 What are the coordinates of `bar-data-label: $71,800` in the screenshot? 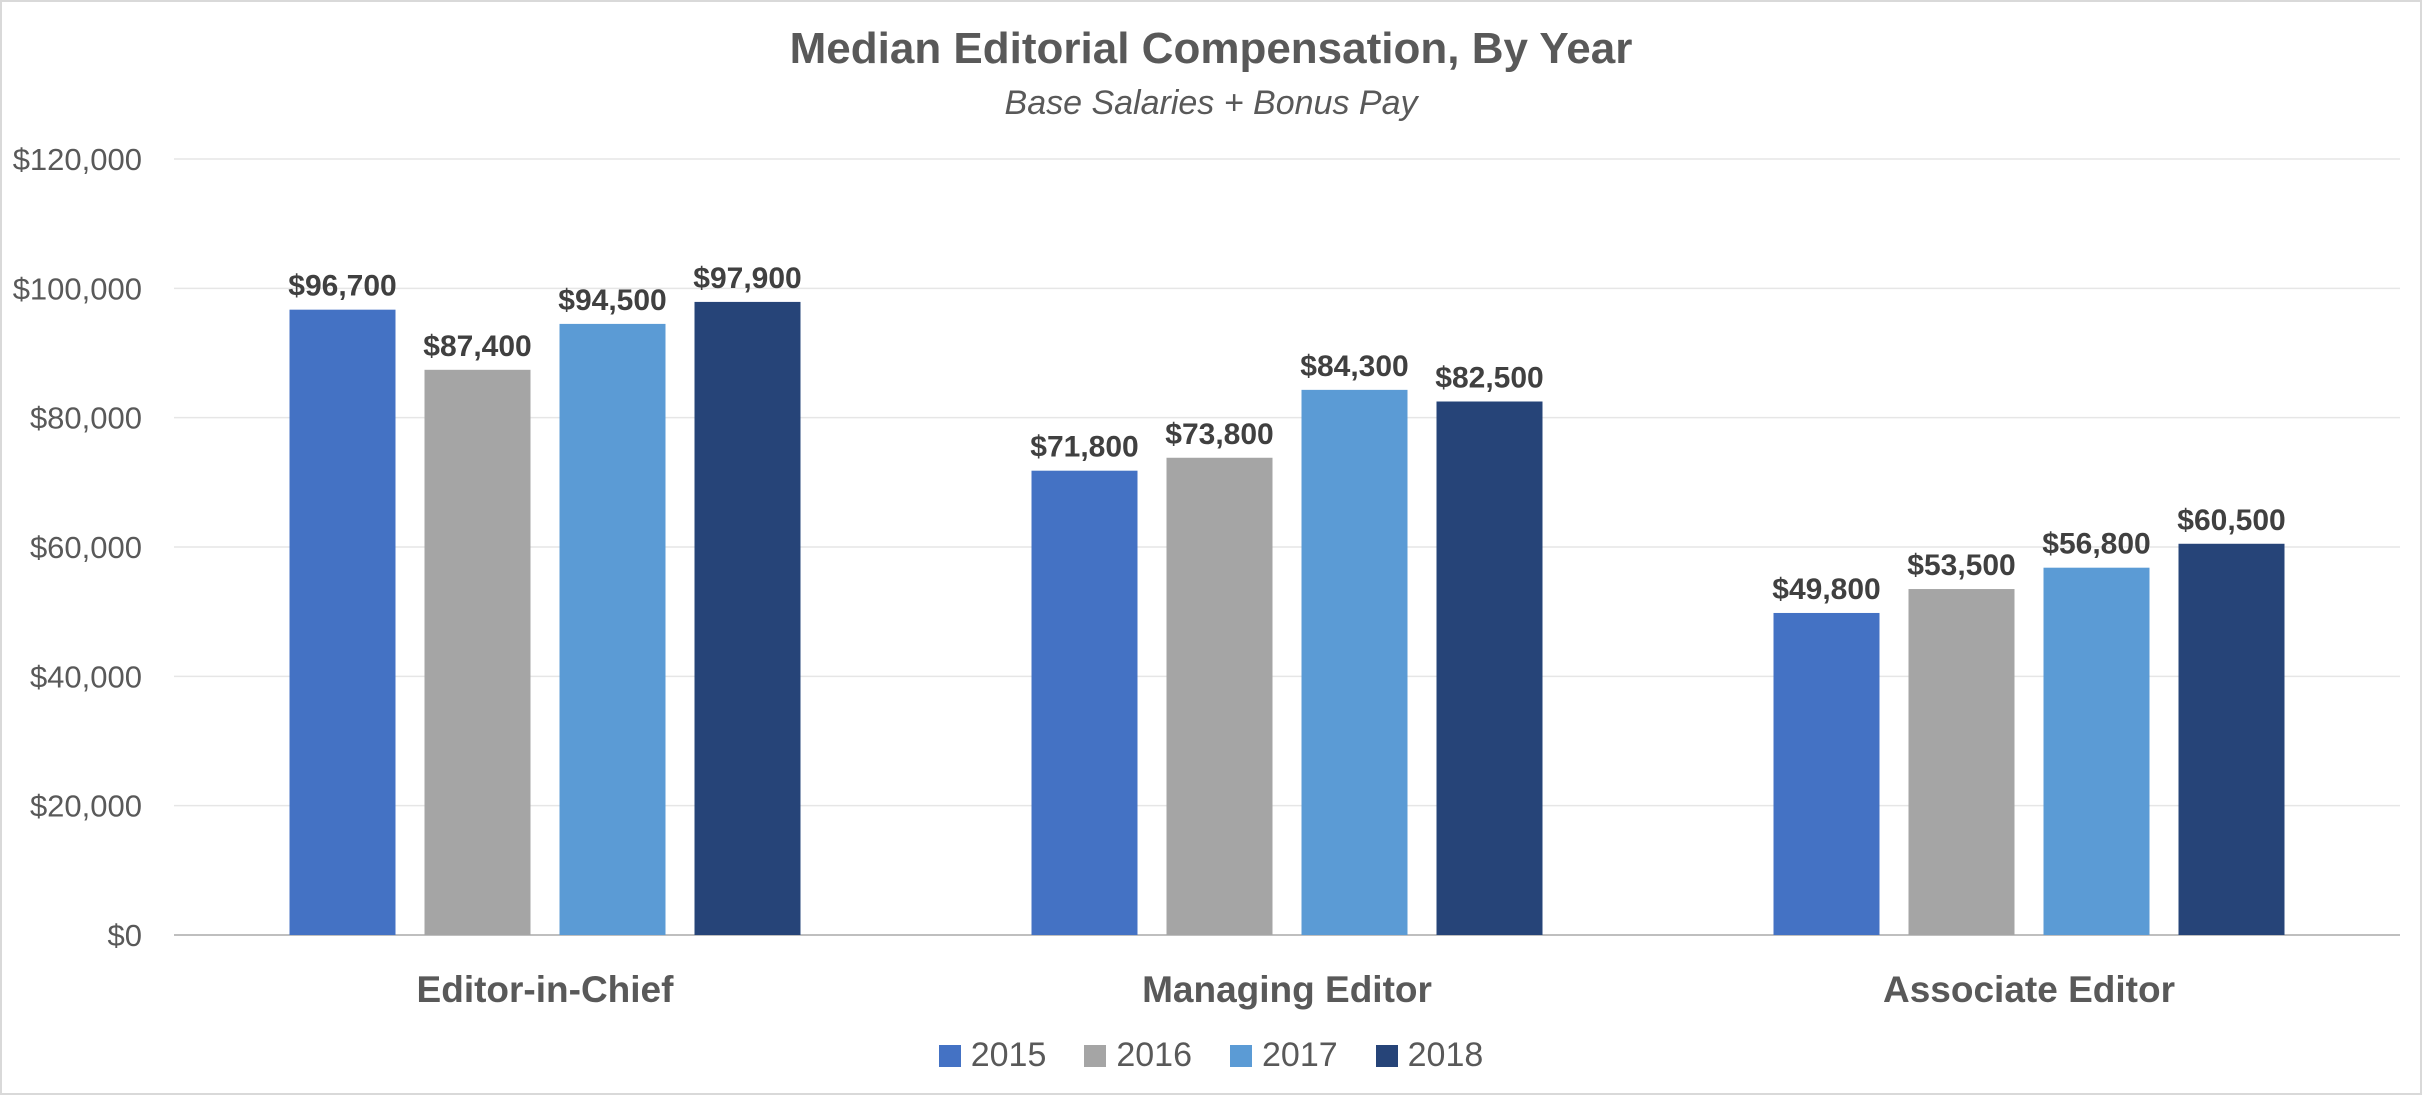 It's located at (1084, 447).